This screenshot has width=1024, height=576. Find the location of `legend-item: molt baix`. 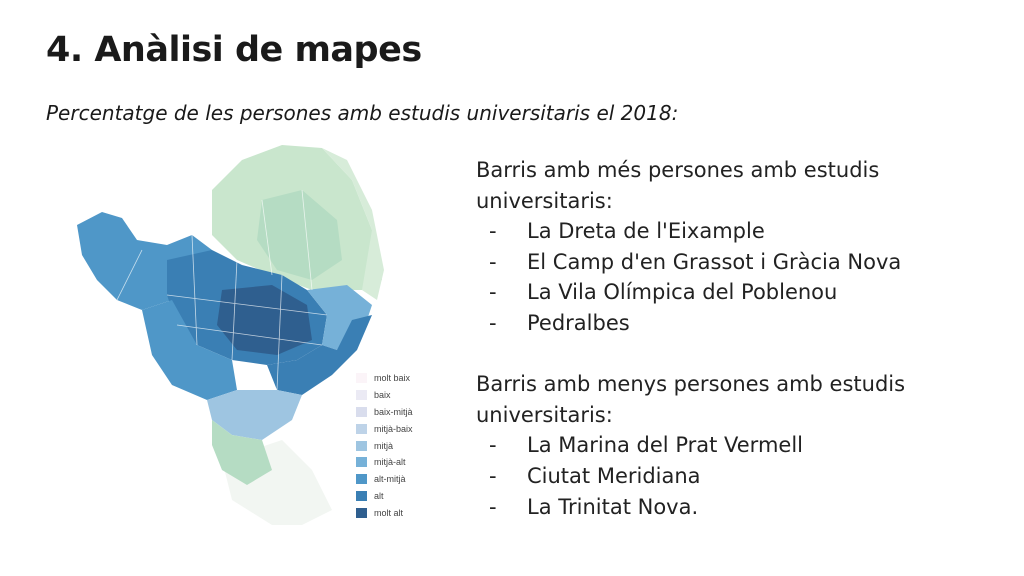

legend-item: molt baix is located at coordinates (384, 378).